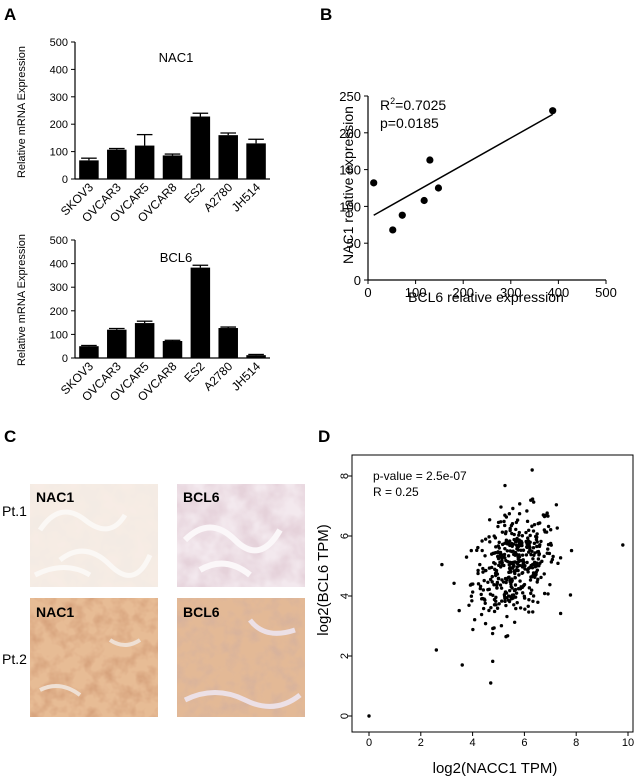 The width and height of the screenshot is (639, 780). What do you see at coordinates (348, 185) in the screenshot?
I see `y-axis-label: NAC1 relative expression` at bounding box center [348, 185].